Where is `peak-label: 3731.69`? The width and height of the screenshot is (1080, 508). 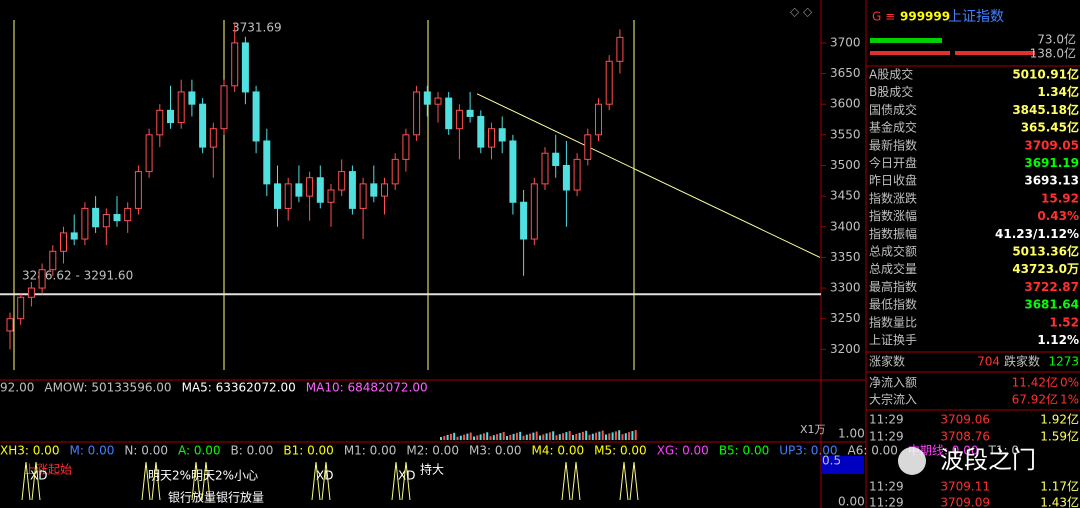
peak-label: 3731.69 is located at coordinates (257, 28).